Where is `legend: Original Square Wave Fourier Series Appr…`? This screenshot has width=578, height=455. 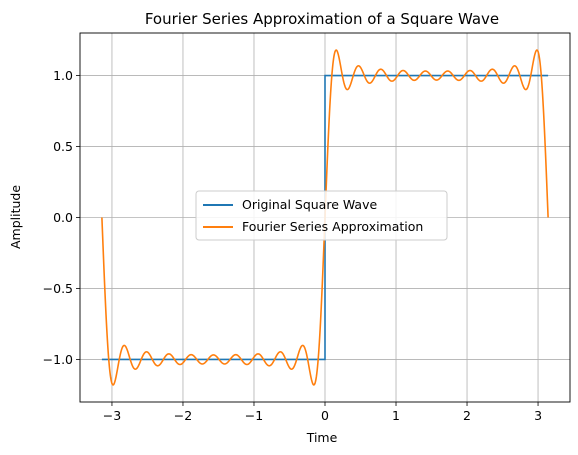
legend: Original Square Wave Fourier Series Appr… is located at coordinates (321, 215).